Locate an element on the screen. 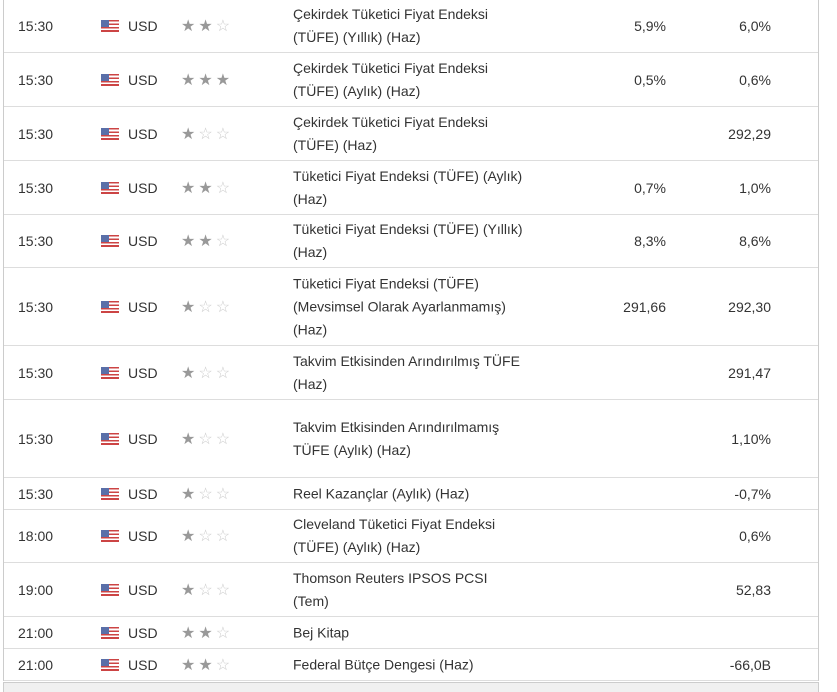 This screenshot has width=837, height=692. table-row: 21:00 USD ★★☆ Bej Kitap is located at coordinates (411, 633).